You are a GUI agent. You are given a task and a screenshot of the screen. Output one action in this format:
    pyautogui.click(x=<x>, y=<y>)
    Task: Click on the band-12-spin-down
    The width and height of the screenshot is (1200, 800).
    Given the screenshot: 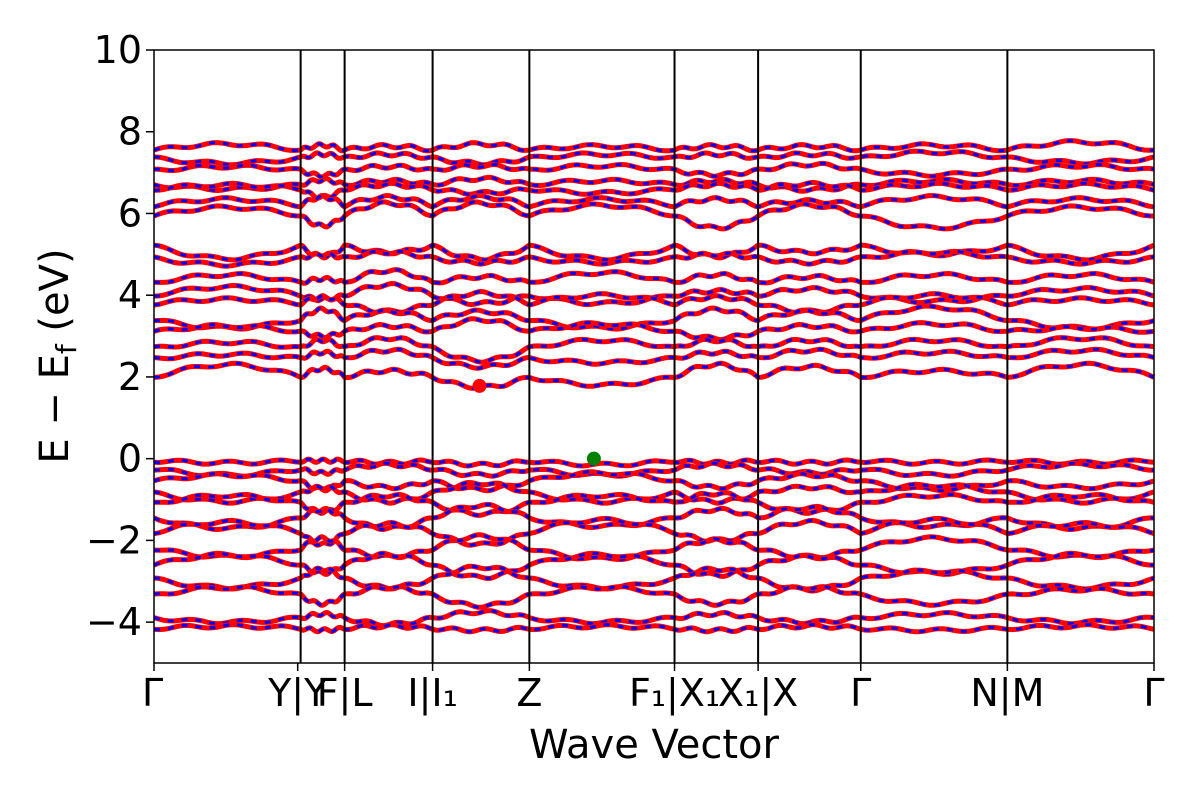 What is the action you would take?
    pyautogui.click(x=654, y=317)
    